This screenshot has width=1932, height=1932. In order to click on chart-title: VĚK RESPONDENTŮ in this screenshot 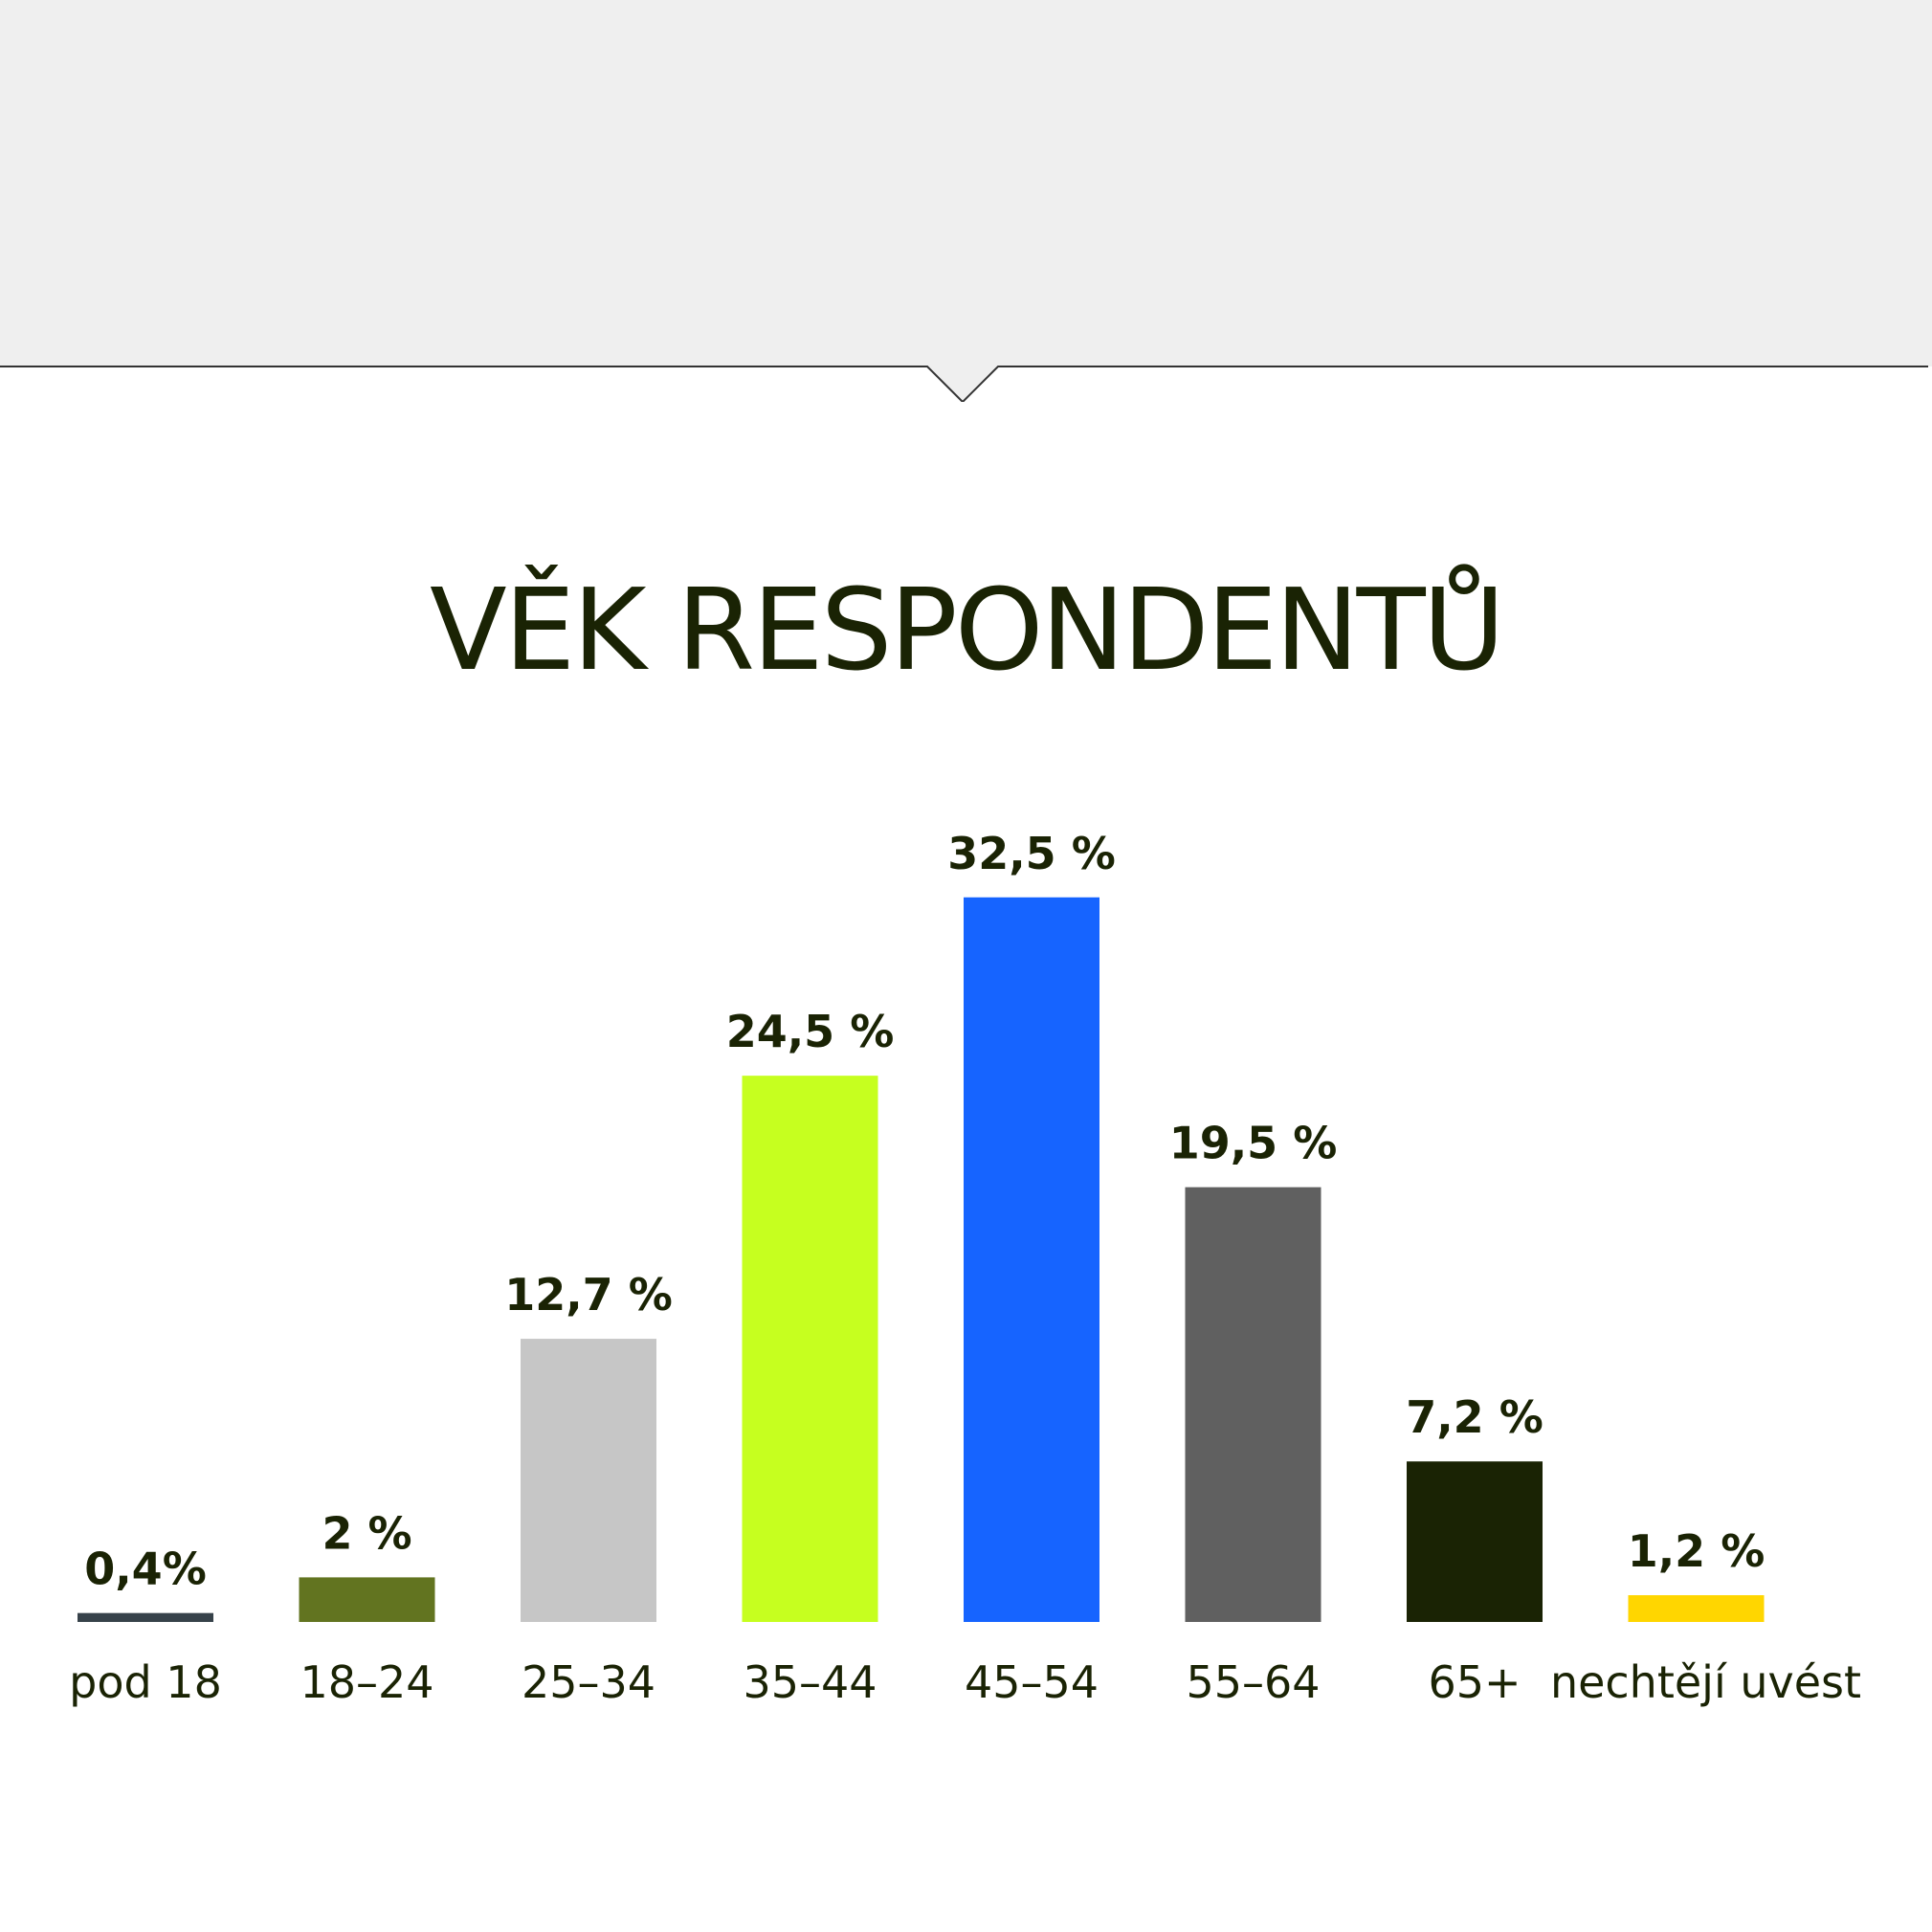, I will do `click(967, 630)`.